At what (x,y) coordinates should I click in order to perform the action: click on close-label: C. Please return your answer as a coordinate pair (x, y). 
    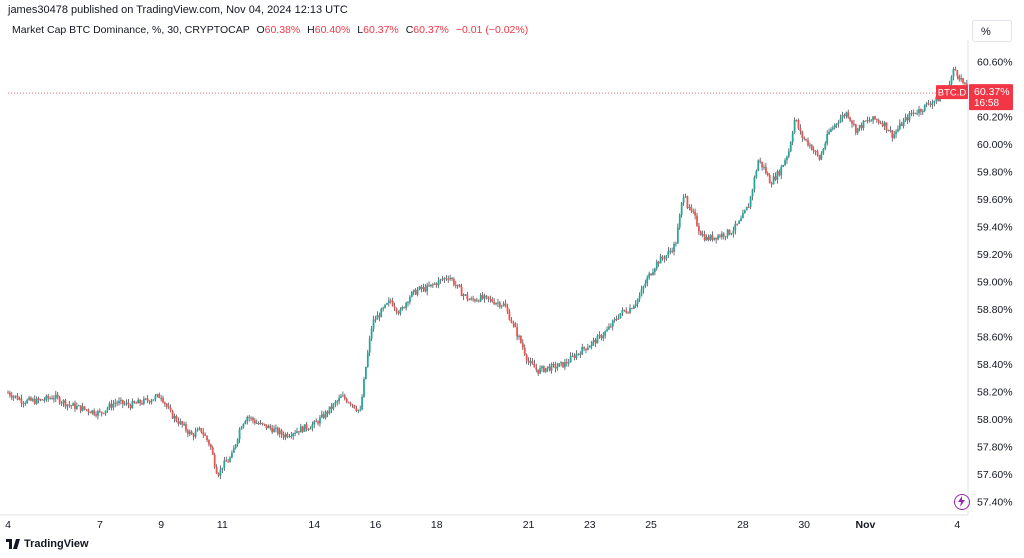
    Looking at the image, I should click on (409, 30).